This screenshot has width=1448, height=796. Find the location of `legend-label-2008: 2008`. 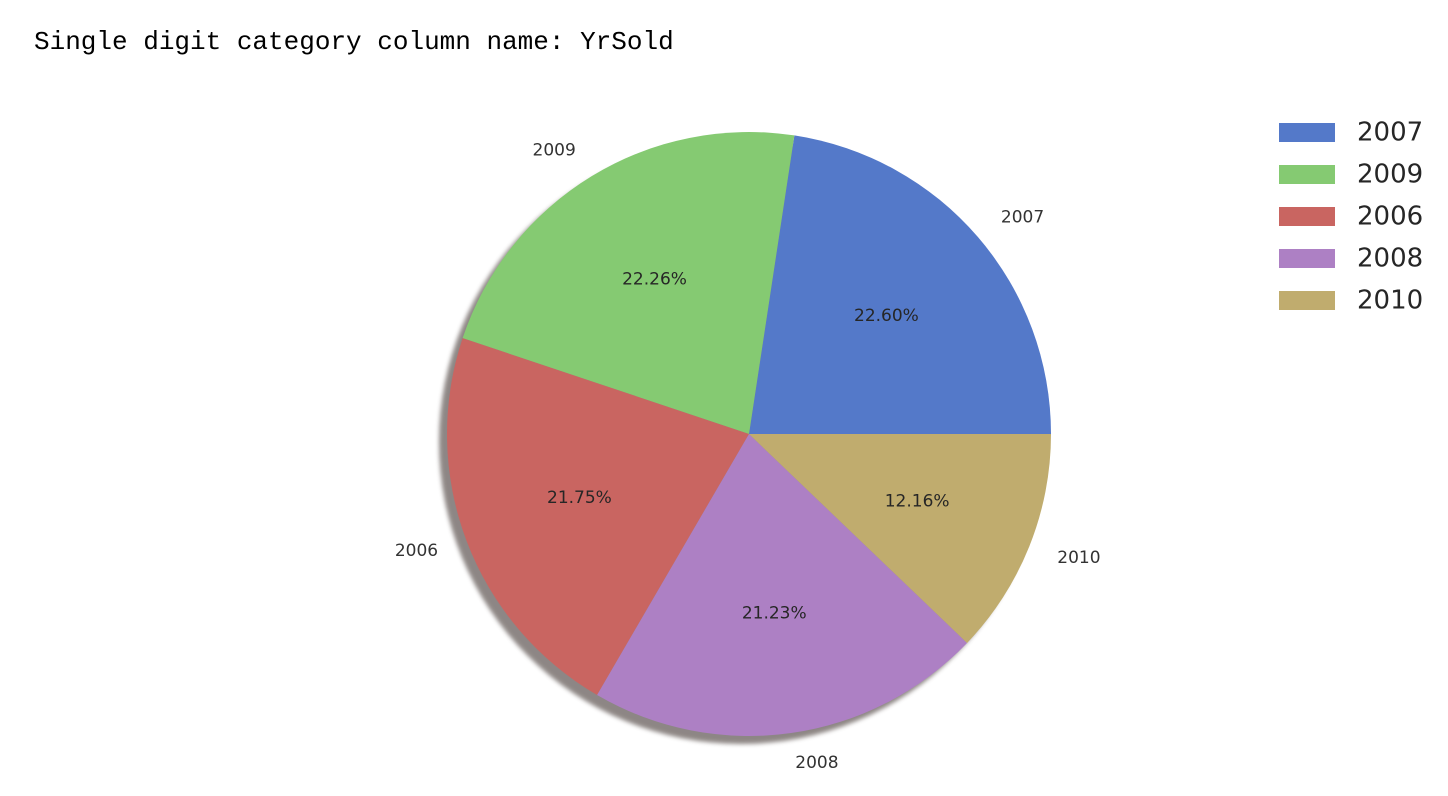

legend-label-2008: 2008 is located at coordinates (1390, 259).